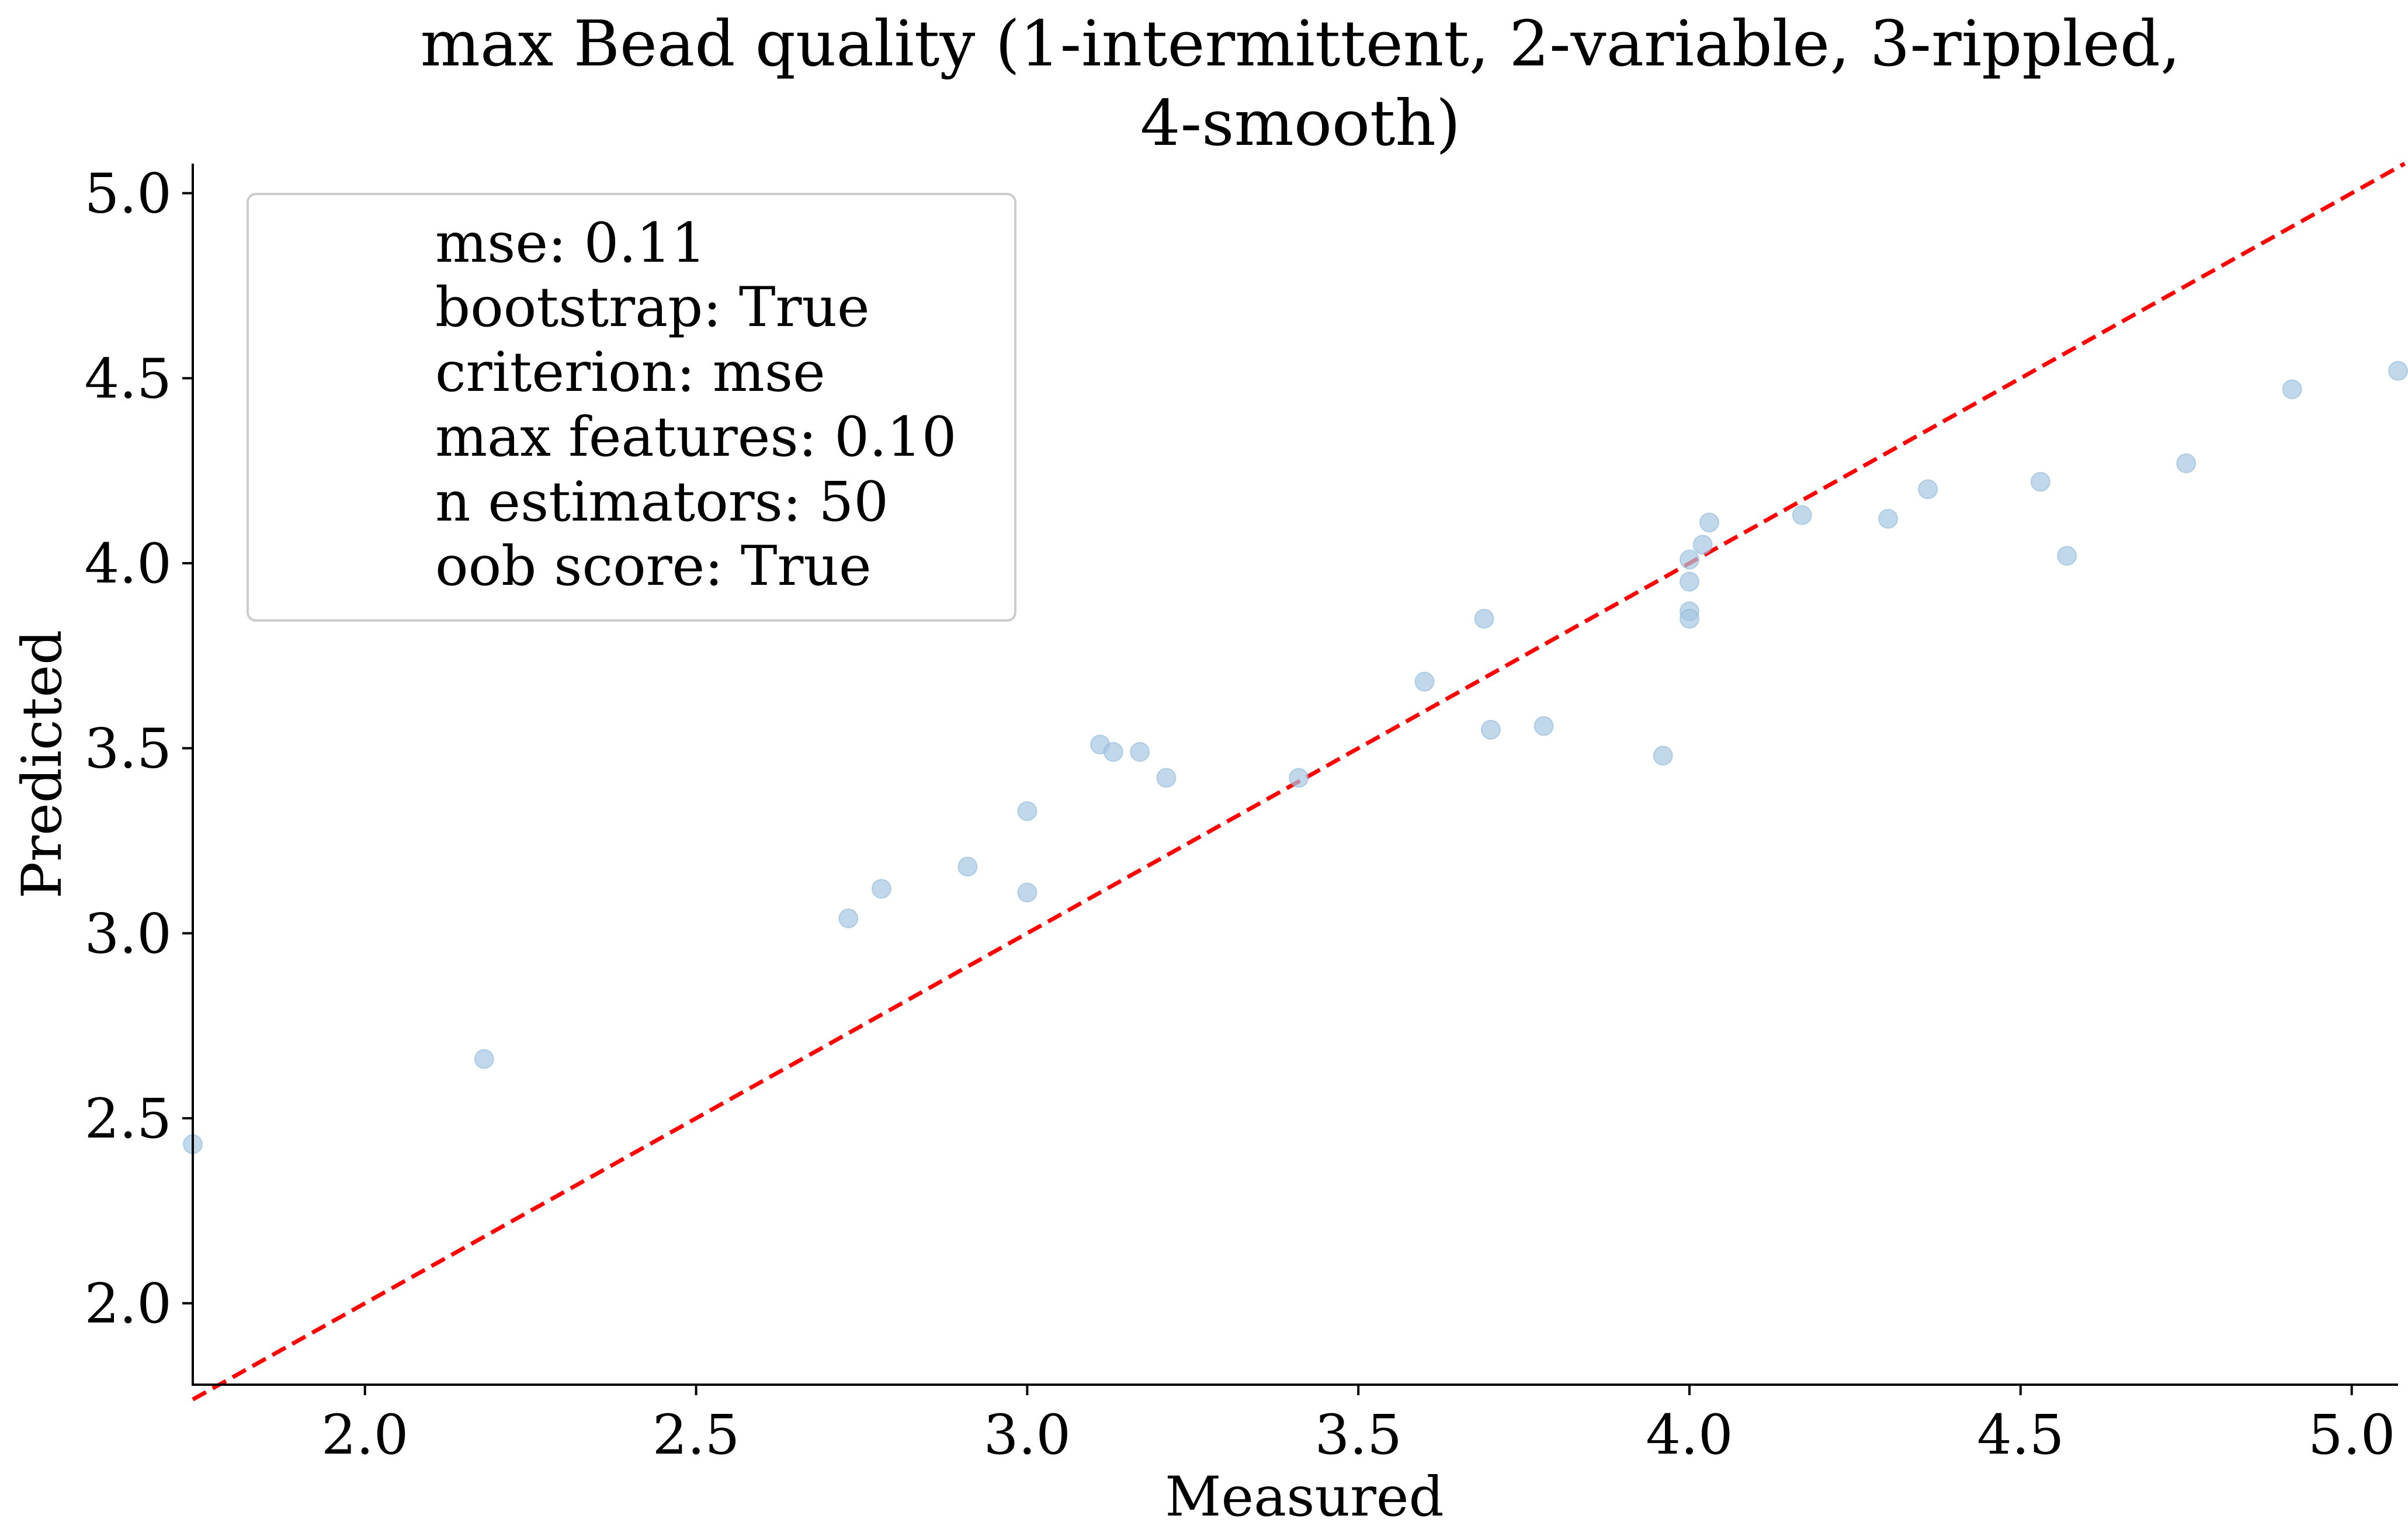 The width and height of the screenshot is (2408, 1536). Describe the element at coordinates (630, 372) in the screenshot. I see `legend-line-criterion: criterion: mse` at that location.